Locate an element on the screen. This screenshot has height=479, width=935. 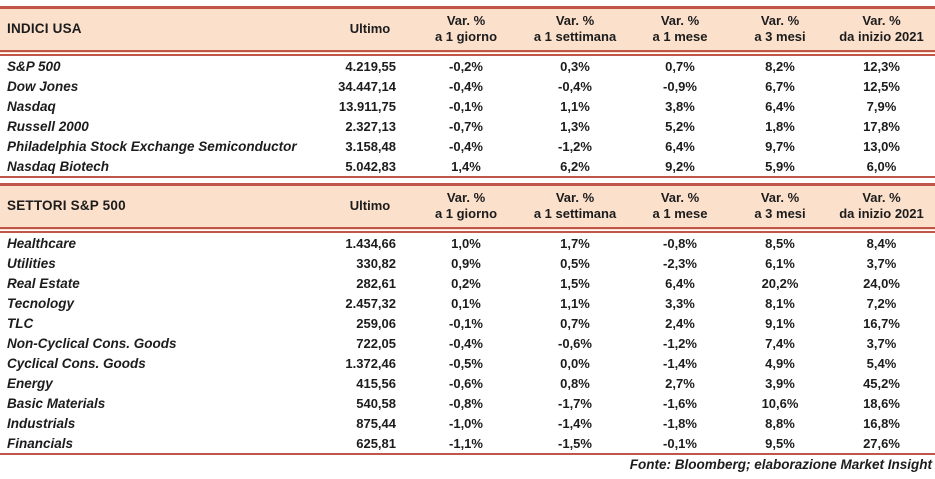
col-header-var-1-settimana: Var. % a 1 settimana is located at coordinates (575, 31).